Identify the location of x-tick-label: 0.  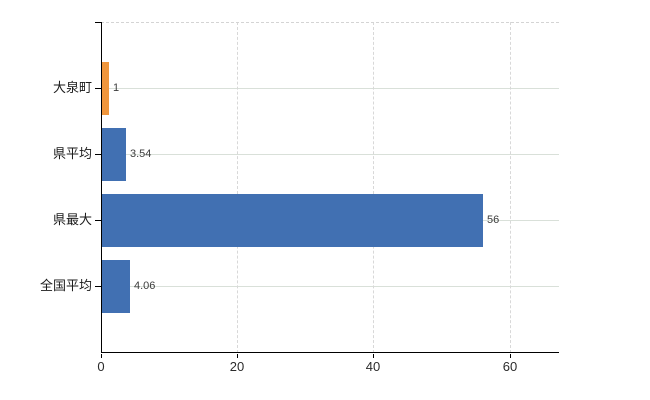
(101, 366).